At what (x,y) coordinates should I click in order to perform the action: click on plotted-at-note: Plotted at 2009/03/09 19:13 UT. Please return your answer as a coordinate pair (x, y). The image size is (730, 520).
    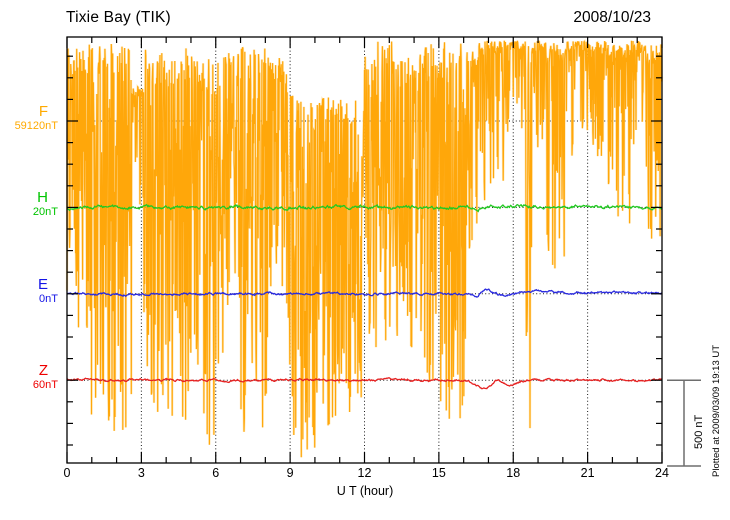
    Looking at the image, I should click on (716, 410).